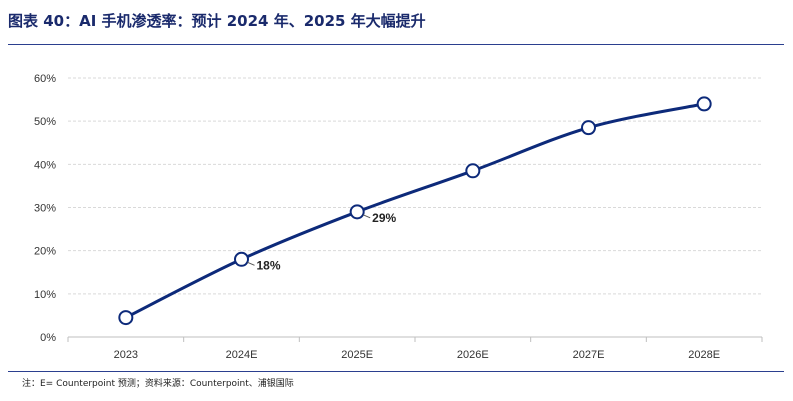 The width and height of the screenshot is (793, 401). I want to click on figure-title: 图表 40：AI 手机渗透率：预计 2024 年、2025 年大幅提升, so click(217, 21).